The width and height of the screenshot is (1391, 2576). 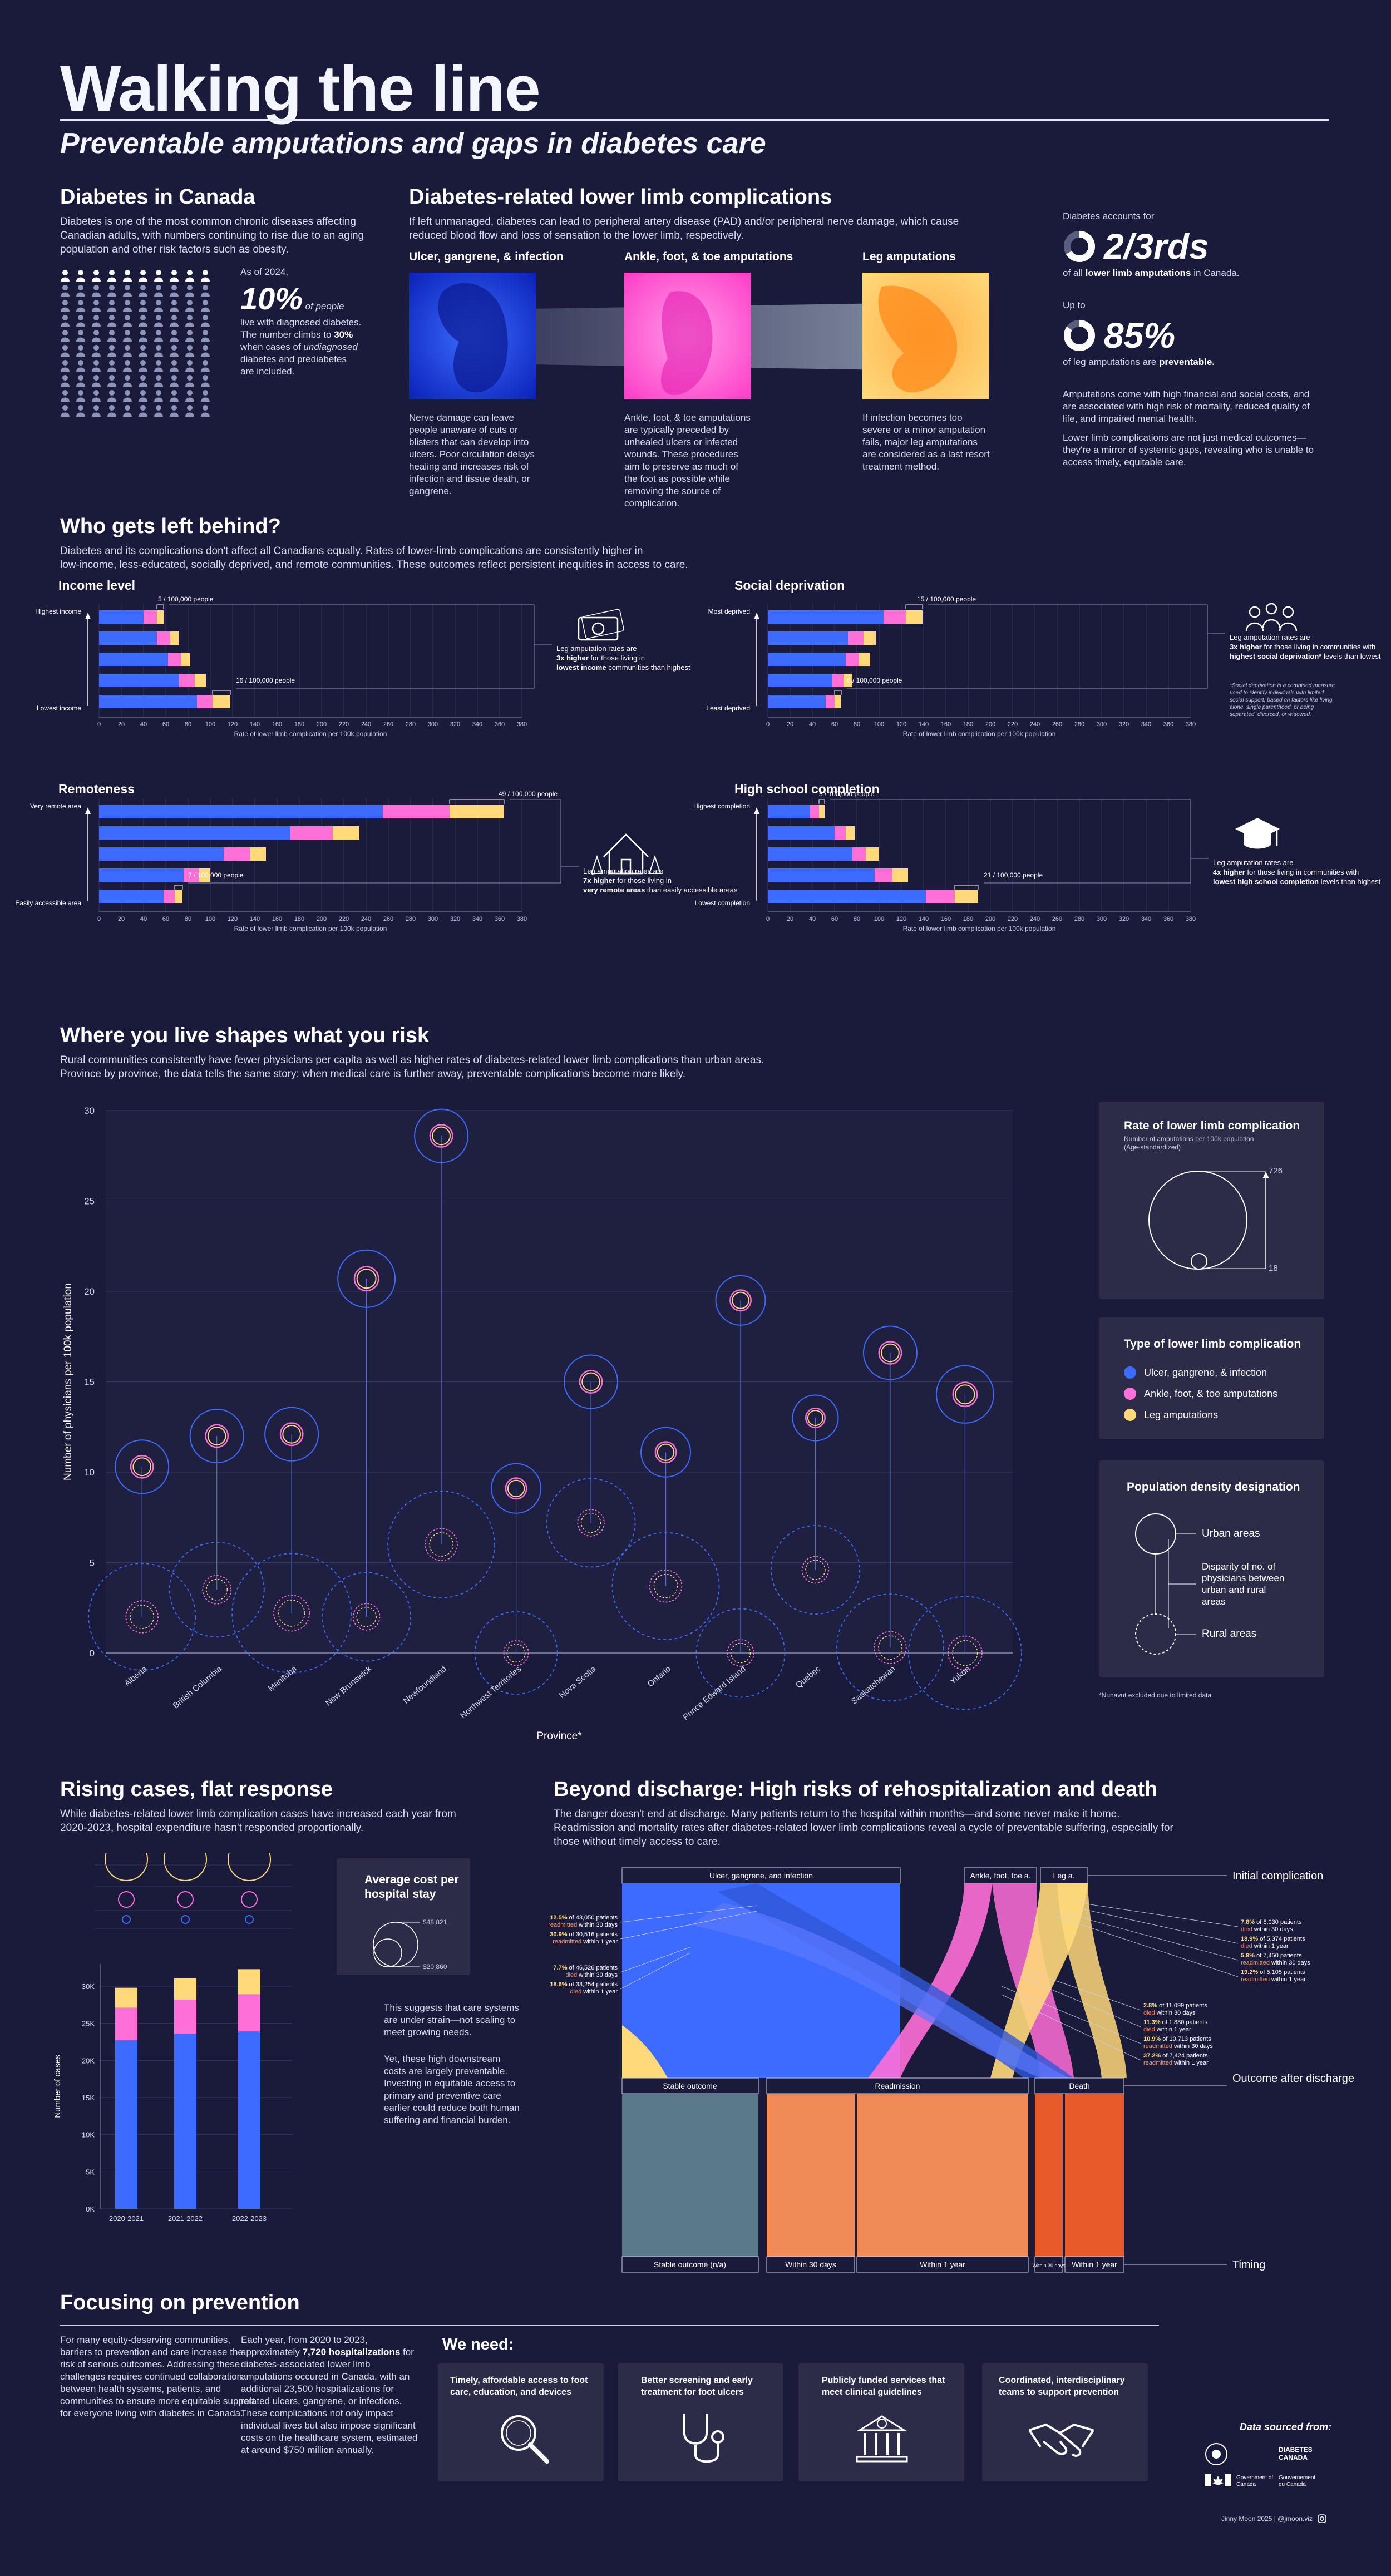 What do you see at coordinates (528, 794) in the screenshot?
I see `top-annotation: 49 / 100,000 people` at bounding box center [528, 794].